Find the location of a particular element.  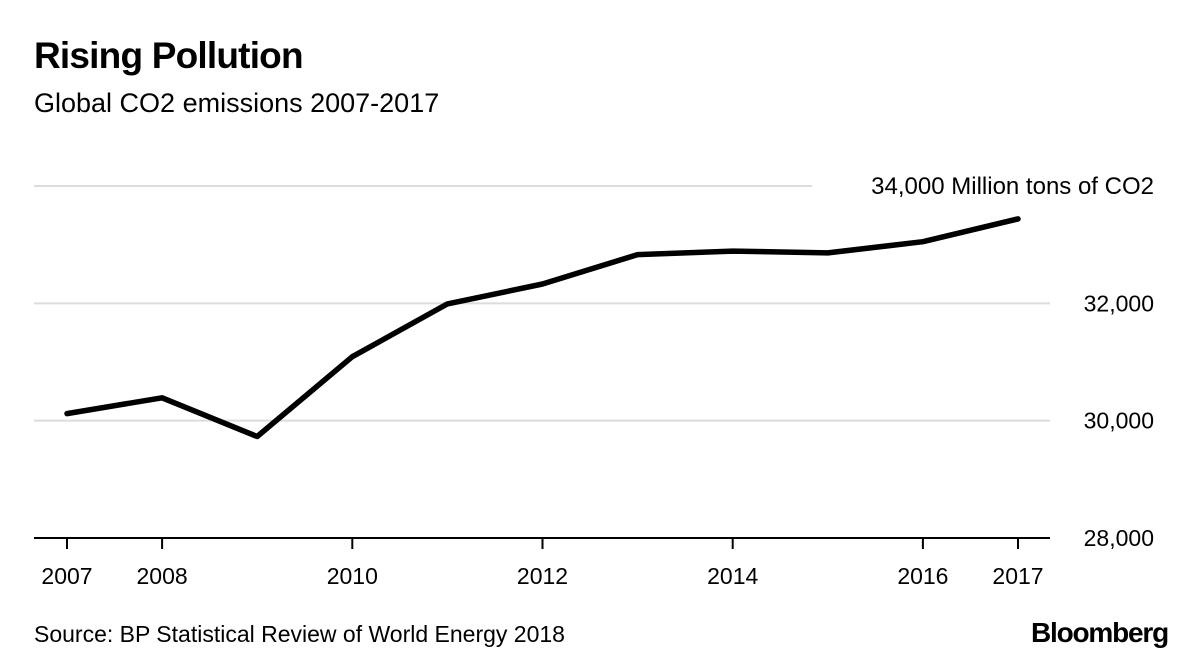

x-tick-label: 2012 is located at coordinates (542, 576).